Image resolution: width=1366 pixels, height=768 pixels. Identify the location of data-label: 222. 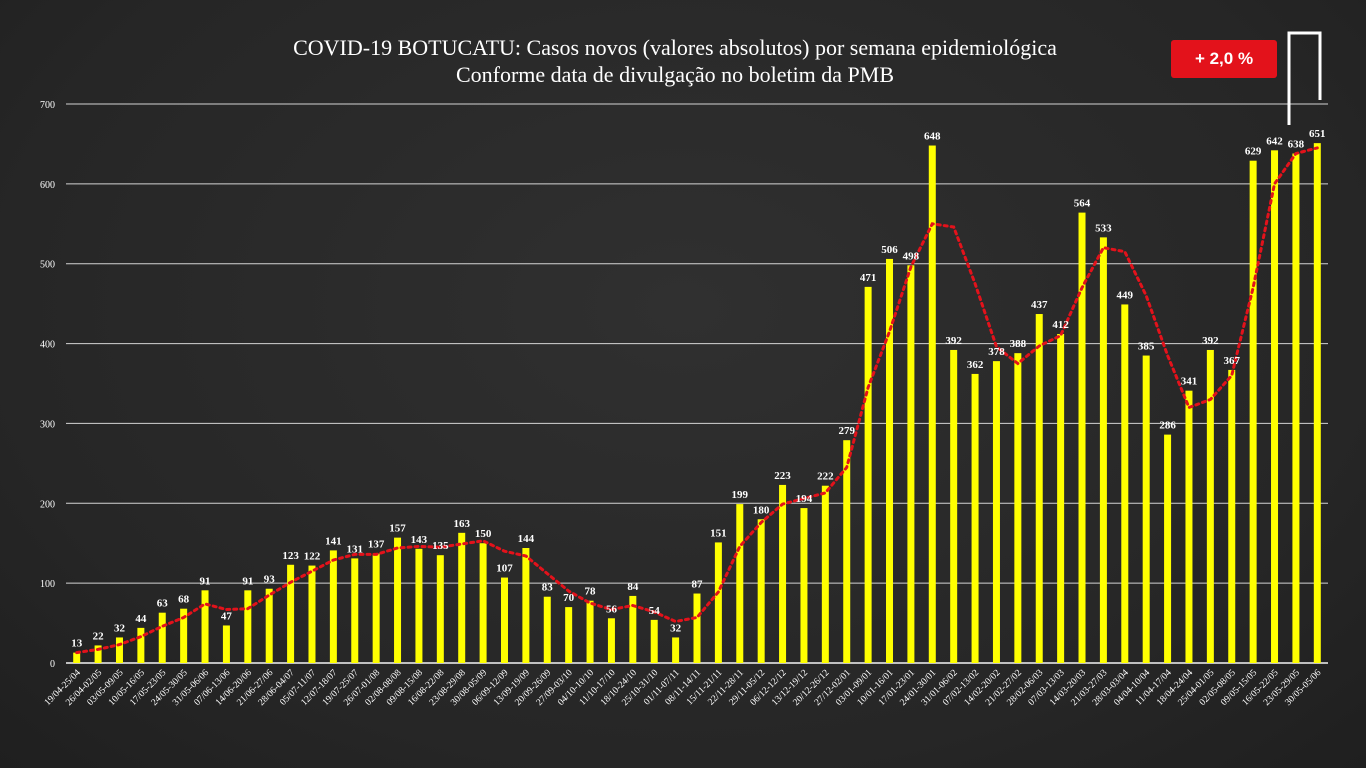
(825, 477).